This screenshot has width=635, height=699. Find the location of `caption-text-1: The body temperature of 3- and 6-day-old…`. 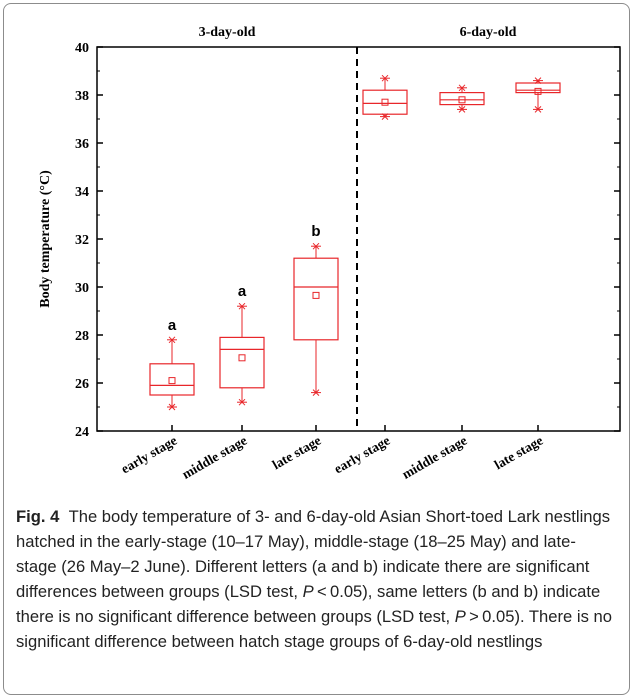

caption-text-1: The body temperature of 3- and 6-day-old… is located at coordinates (313, 554).